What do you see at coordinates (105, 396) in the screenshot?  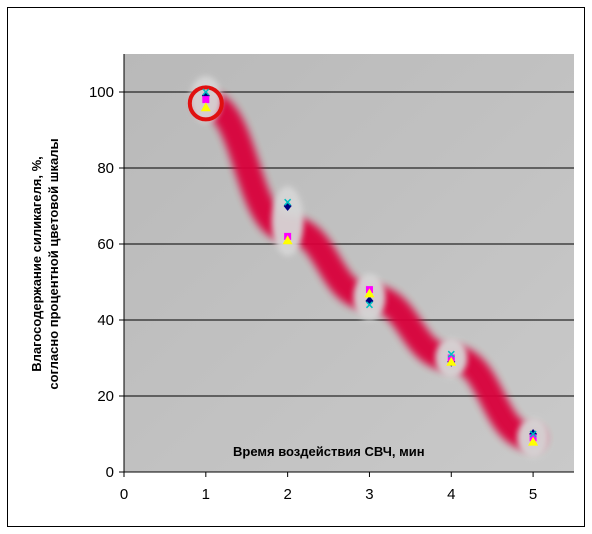 I see `y-tick-label: 20` at bounding box center [105, 396].